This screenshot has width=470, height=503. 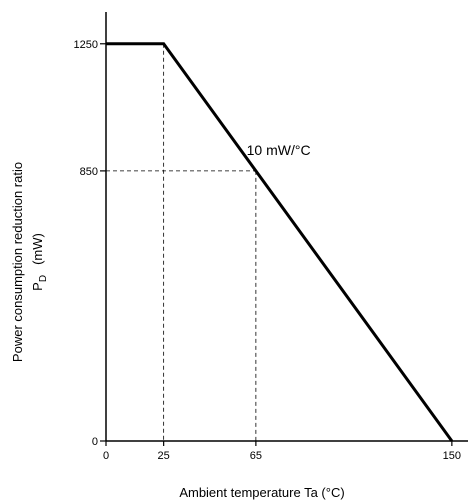 I want to click on y-tick-label: 1250, so click(x=86, y=45).